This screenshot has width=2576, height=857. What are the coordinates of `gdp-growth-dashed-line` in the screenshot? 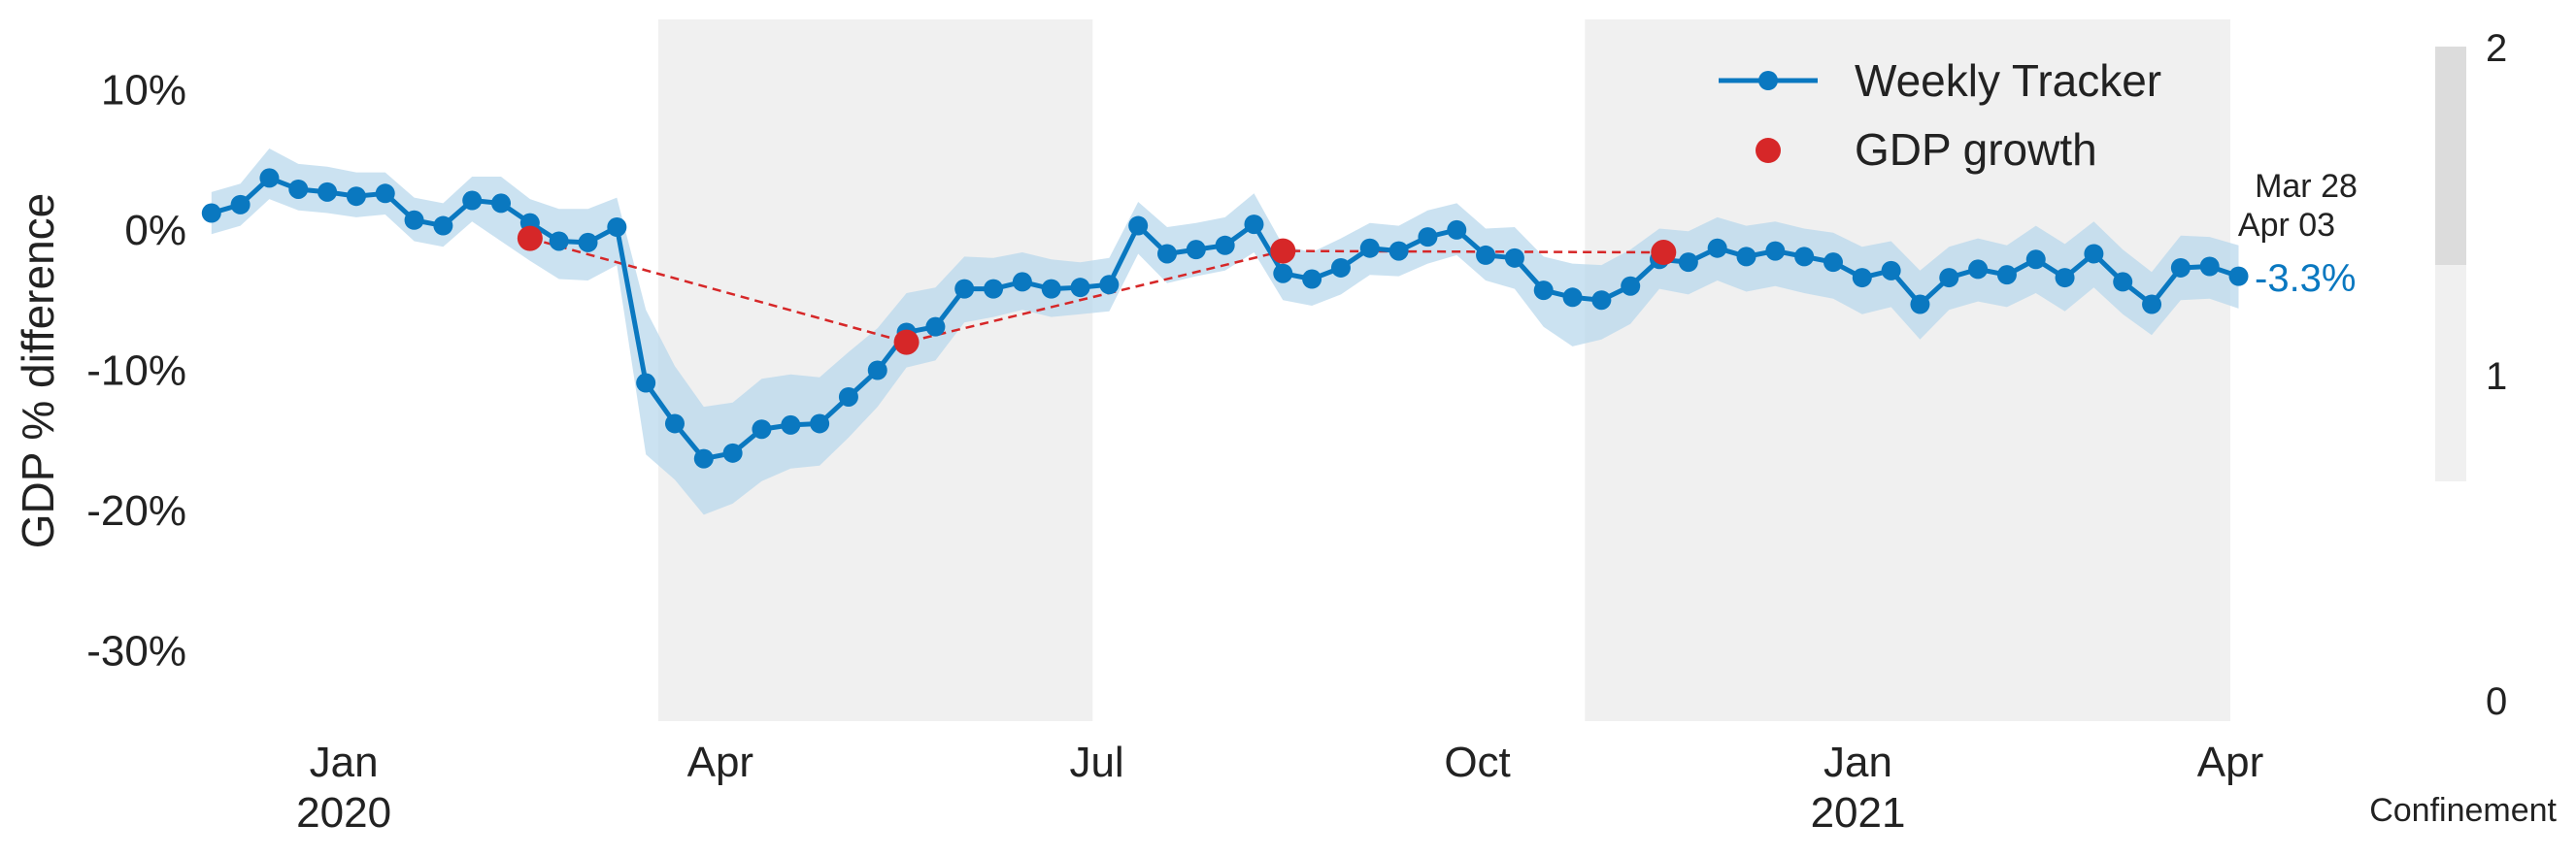 It's located at (1097, 290).